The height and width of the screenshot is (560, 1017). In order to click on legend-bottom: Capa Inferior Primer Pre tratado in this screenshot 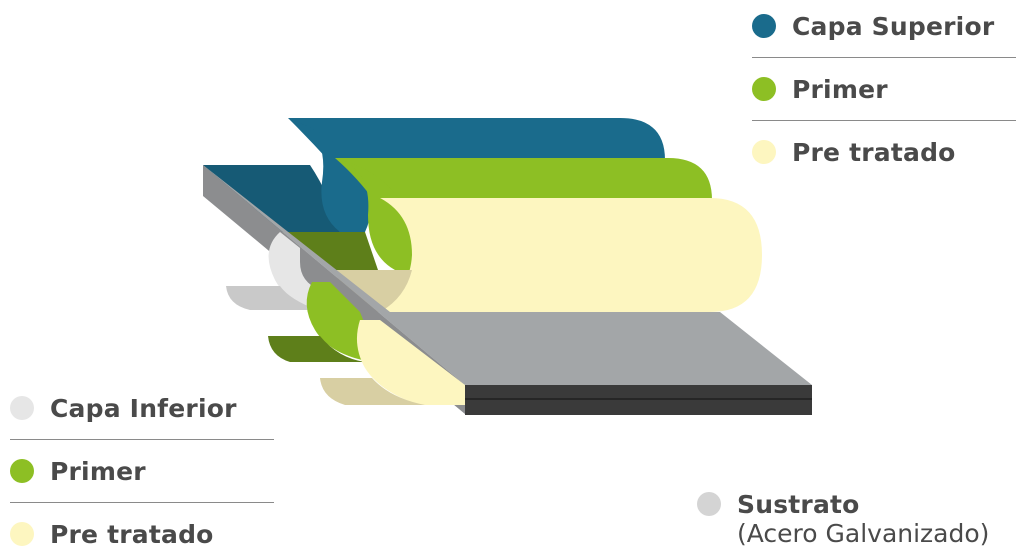, I will do `click(142, 471)`.